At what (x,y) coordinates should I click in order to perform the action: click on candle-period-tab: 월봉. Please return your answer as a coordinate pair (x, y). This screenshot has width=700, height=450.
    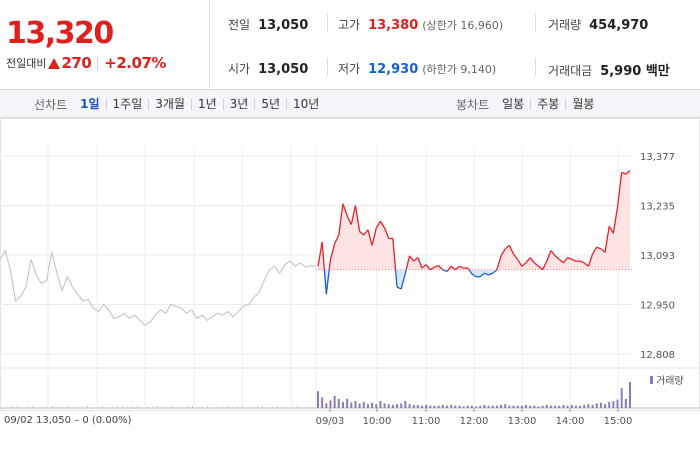
    Looking at the image, I should click on (582, 104).